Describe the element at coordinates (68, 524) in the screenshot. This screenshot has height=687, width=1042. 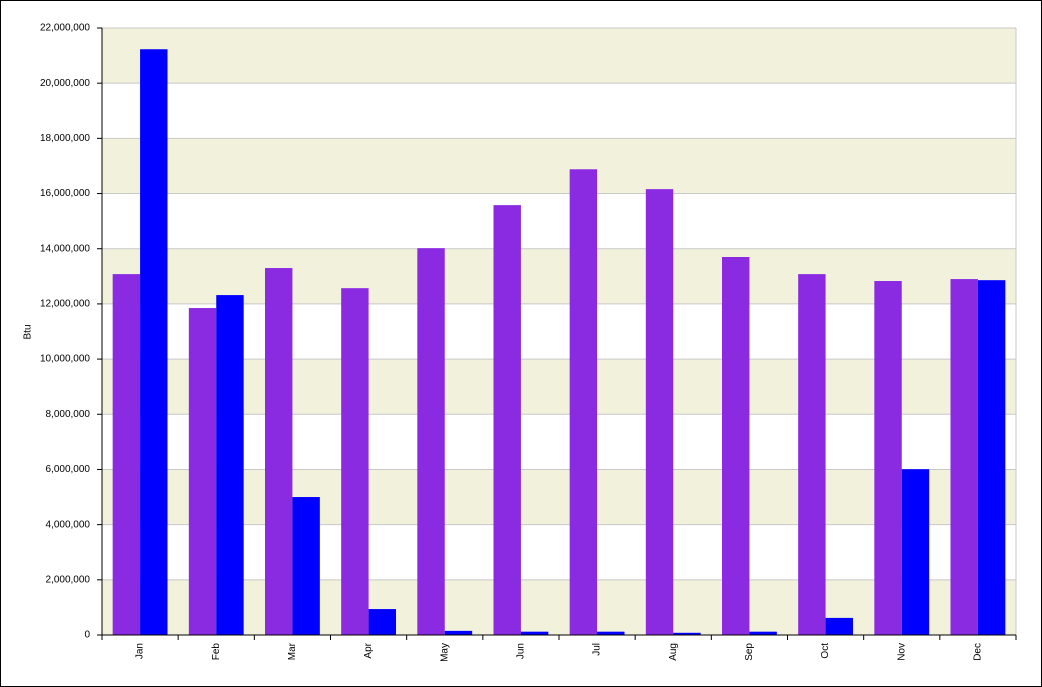
I see `y-tick-label: 4,000,000` at that location.